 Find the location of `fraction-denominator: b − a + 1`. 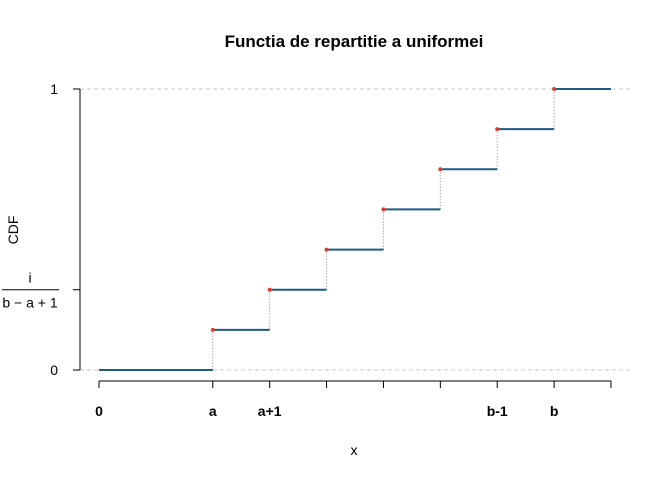

fraction-denominator: b − a + 1 is located at coordinates (29, 303).